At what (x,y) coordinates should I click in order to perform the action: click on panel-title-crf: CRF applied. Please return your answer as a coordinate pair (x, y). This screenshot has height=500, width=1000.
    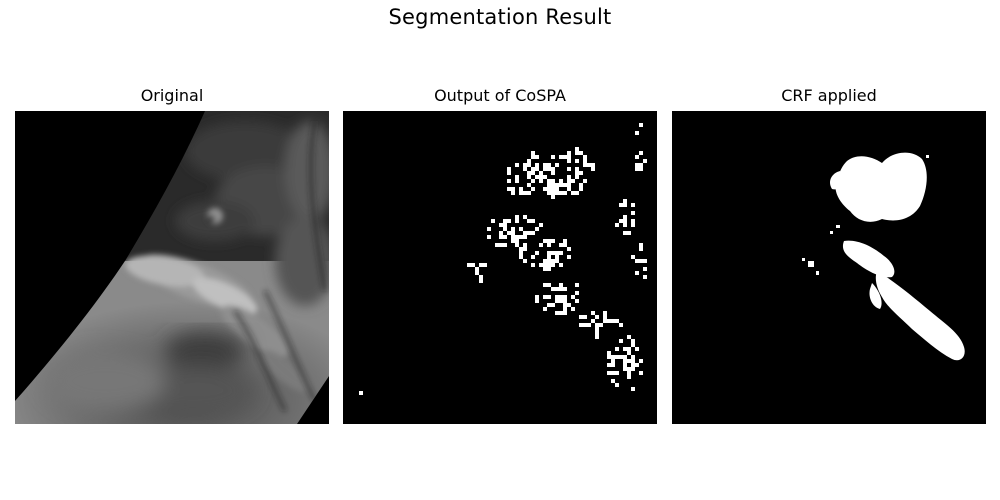
    Looking at the image, I should click on (829, 95).